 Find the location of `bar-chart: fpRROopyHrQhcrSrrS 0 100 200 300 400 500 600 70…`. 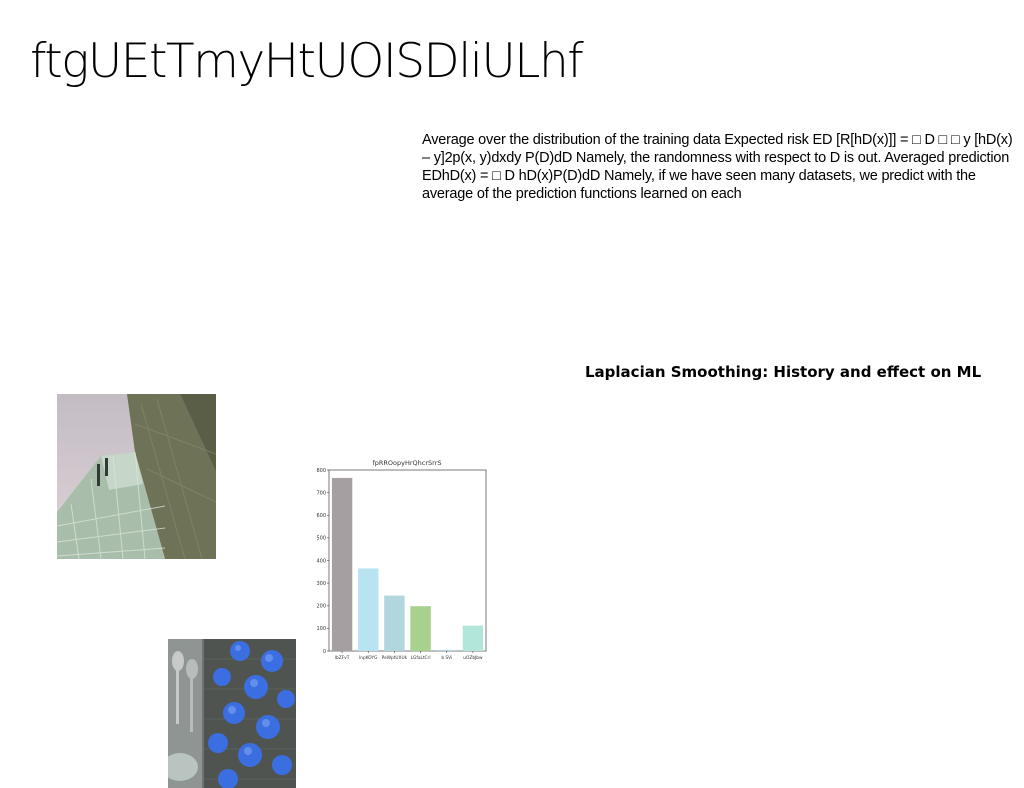

bar-chart: fpRROopyHrQhcrSrrS 0 100 200 300 400 500 600 70… is located at coordinates (400, 562).